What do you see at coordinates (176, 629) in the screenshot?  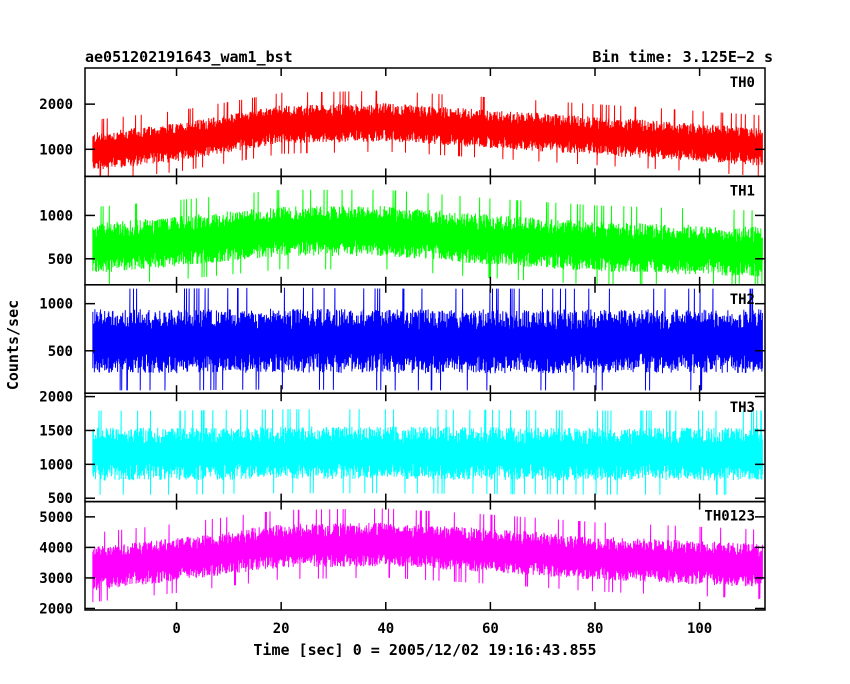 I see `x-tick-label: 0` at bounding box center [176, 629].